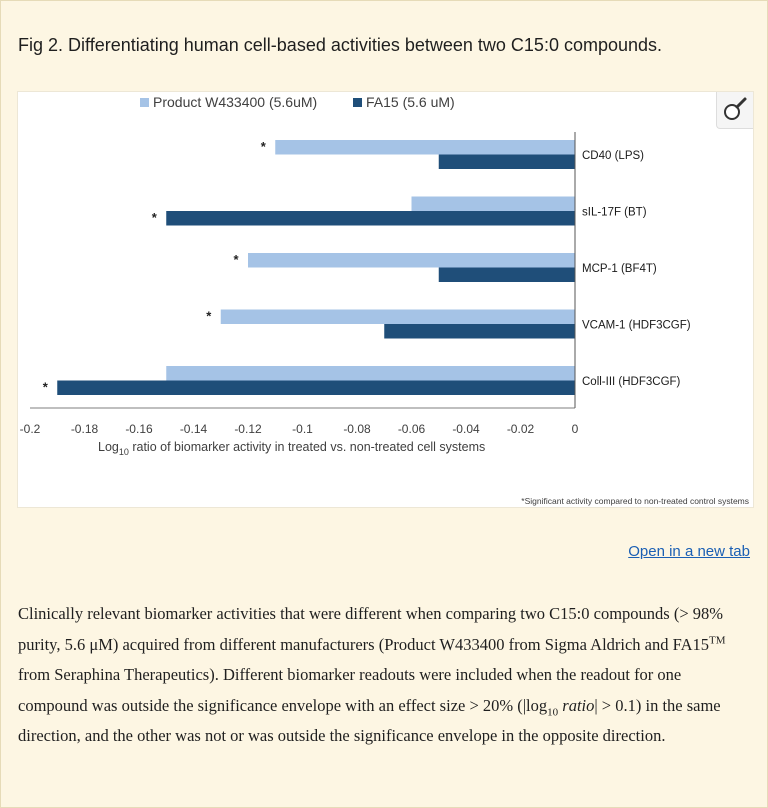  Describe the element at coordinates (357, 102) in the screenshot. I see `legend-swatch-fa15` at that location.